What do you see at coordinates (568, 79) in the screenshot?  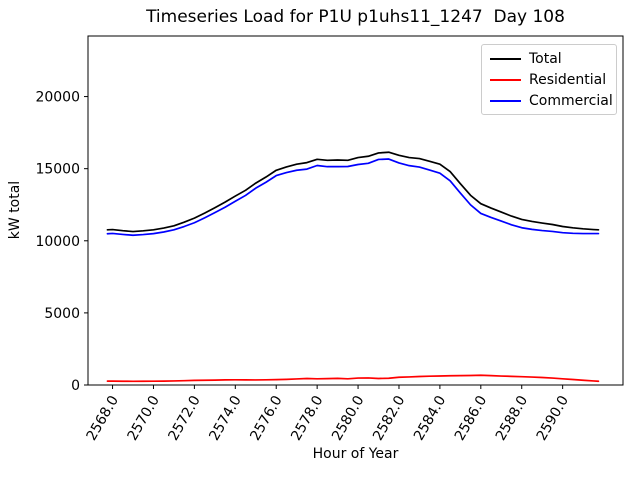 I see `legend-label-residential: Residential` at bounding box center [568, 79].